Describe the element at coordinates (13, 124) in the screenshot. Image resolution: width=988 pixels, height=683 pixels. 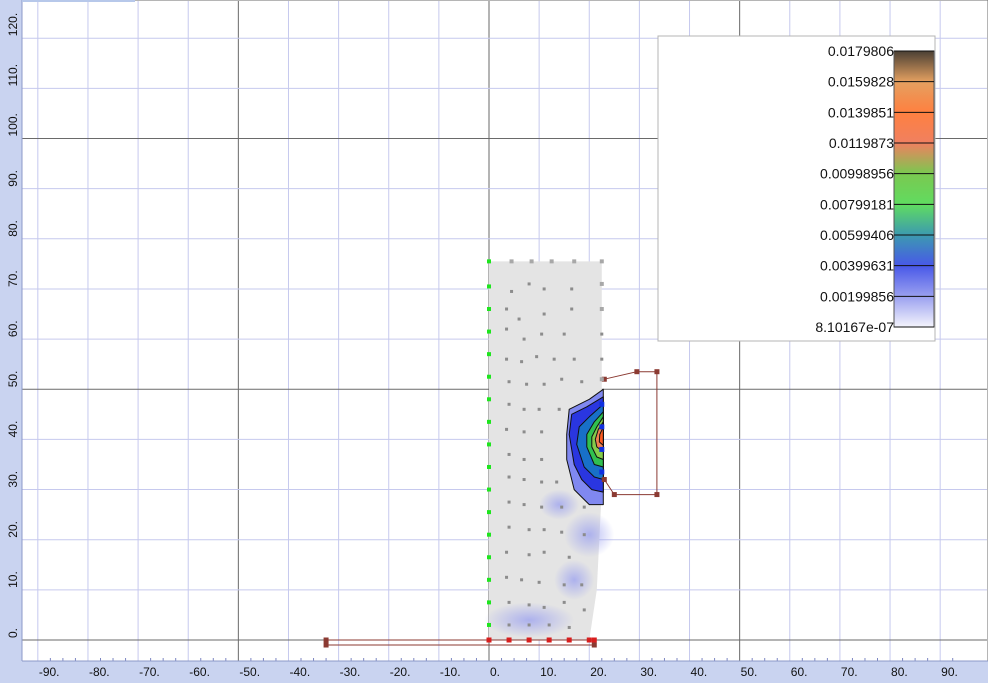
I see `y-tick-label: 100.` at that location.